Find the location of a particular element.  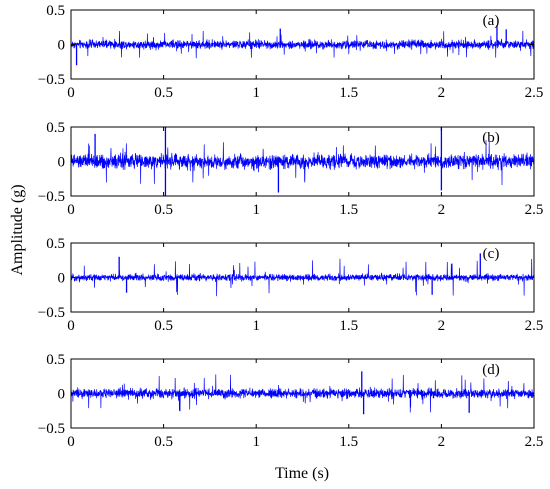

y-axis-label: Amplitude (g) is located at coordinates (17, 229).